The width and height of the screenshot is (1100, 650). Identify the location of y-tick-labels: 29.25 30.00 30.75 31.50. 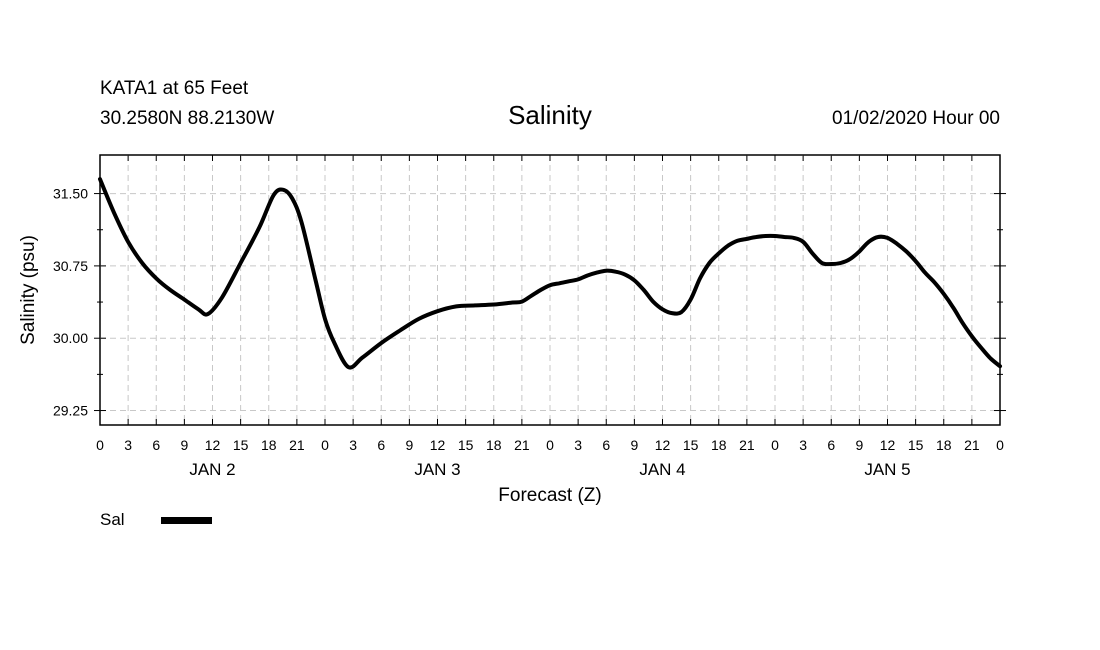
(70, 302).